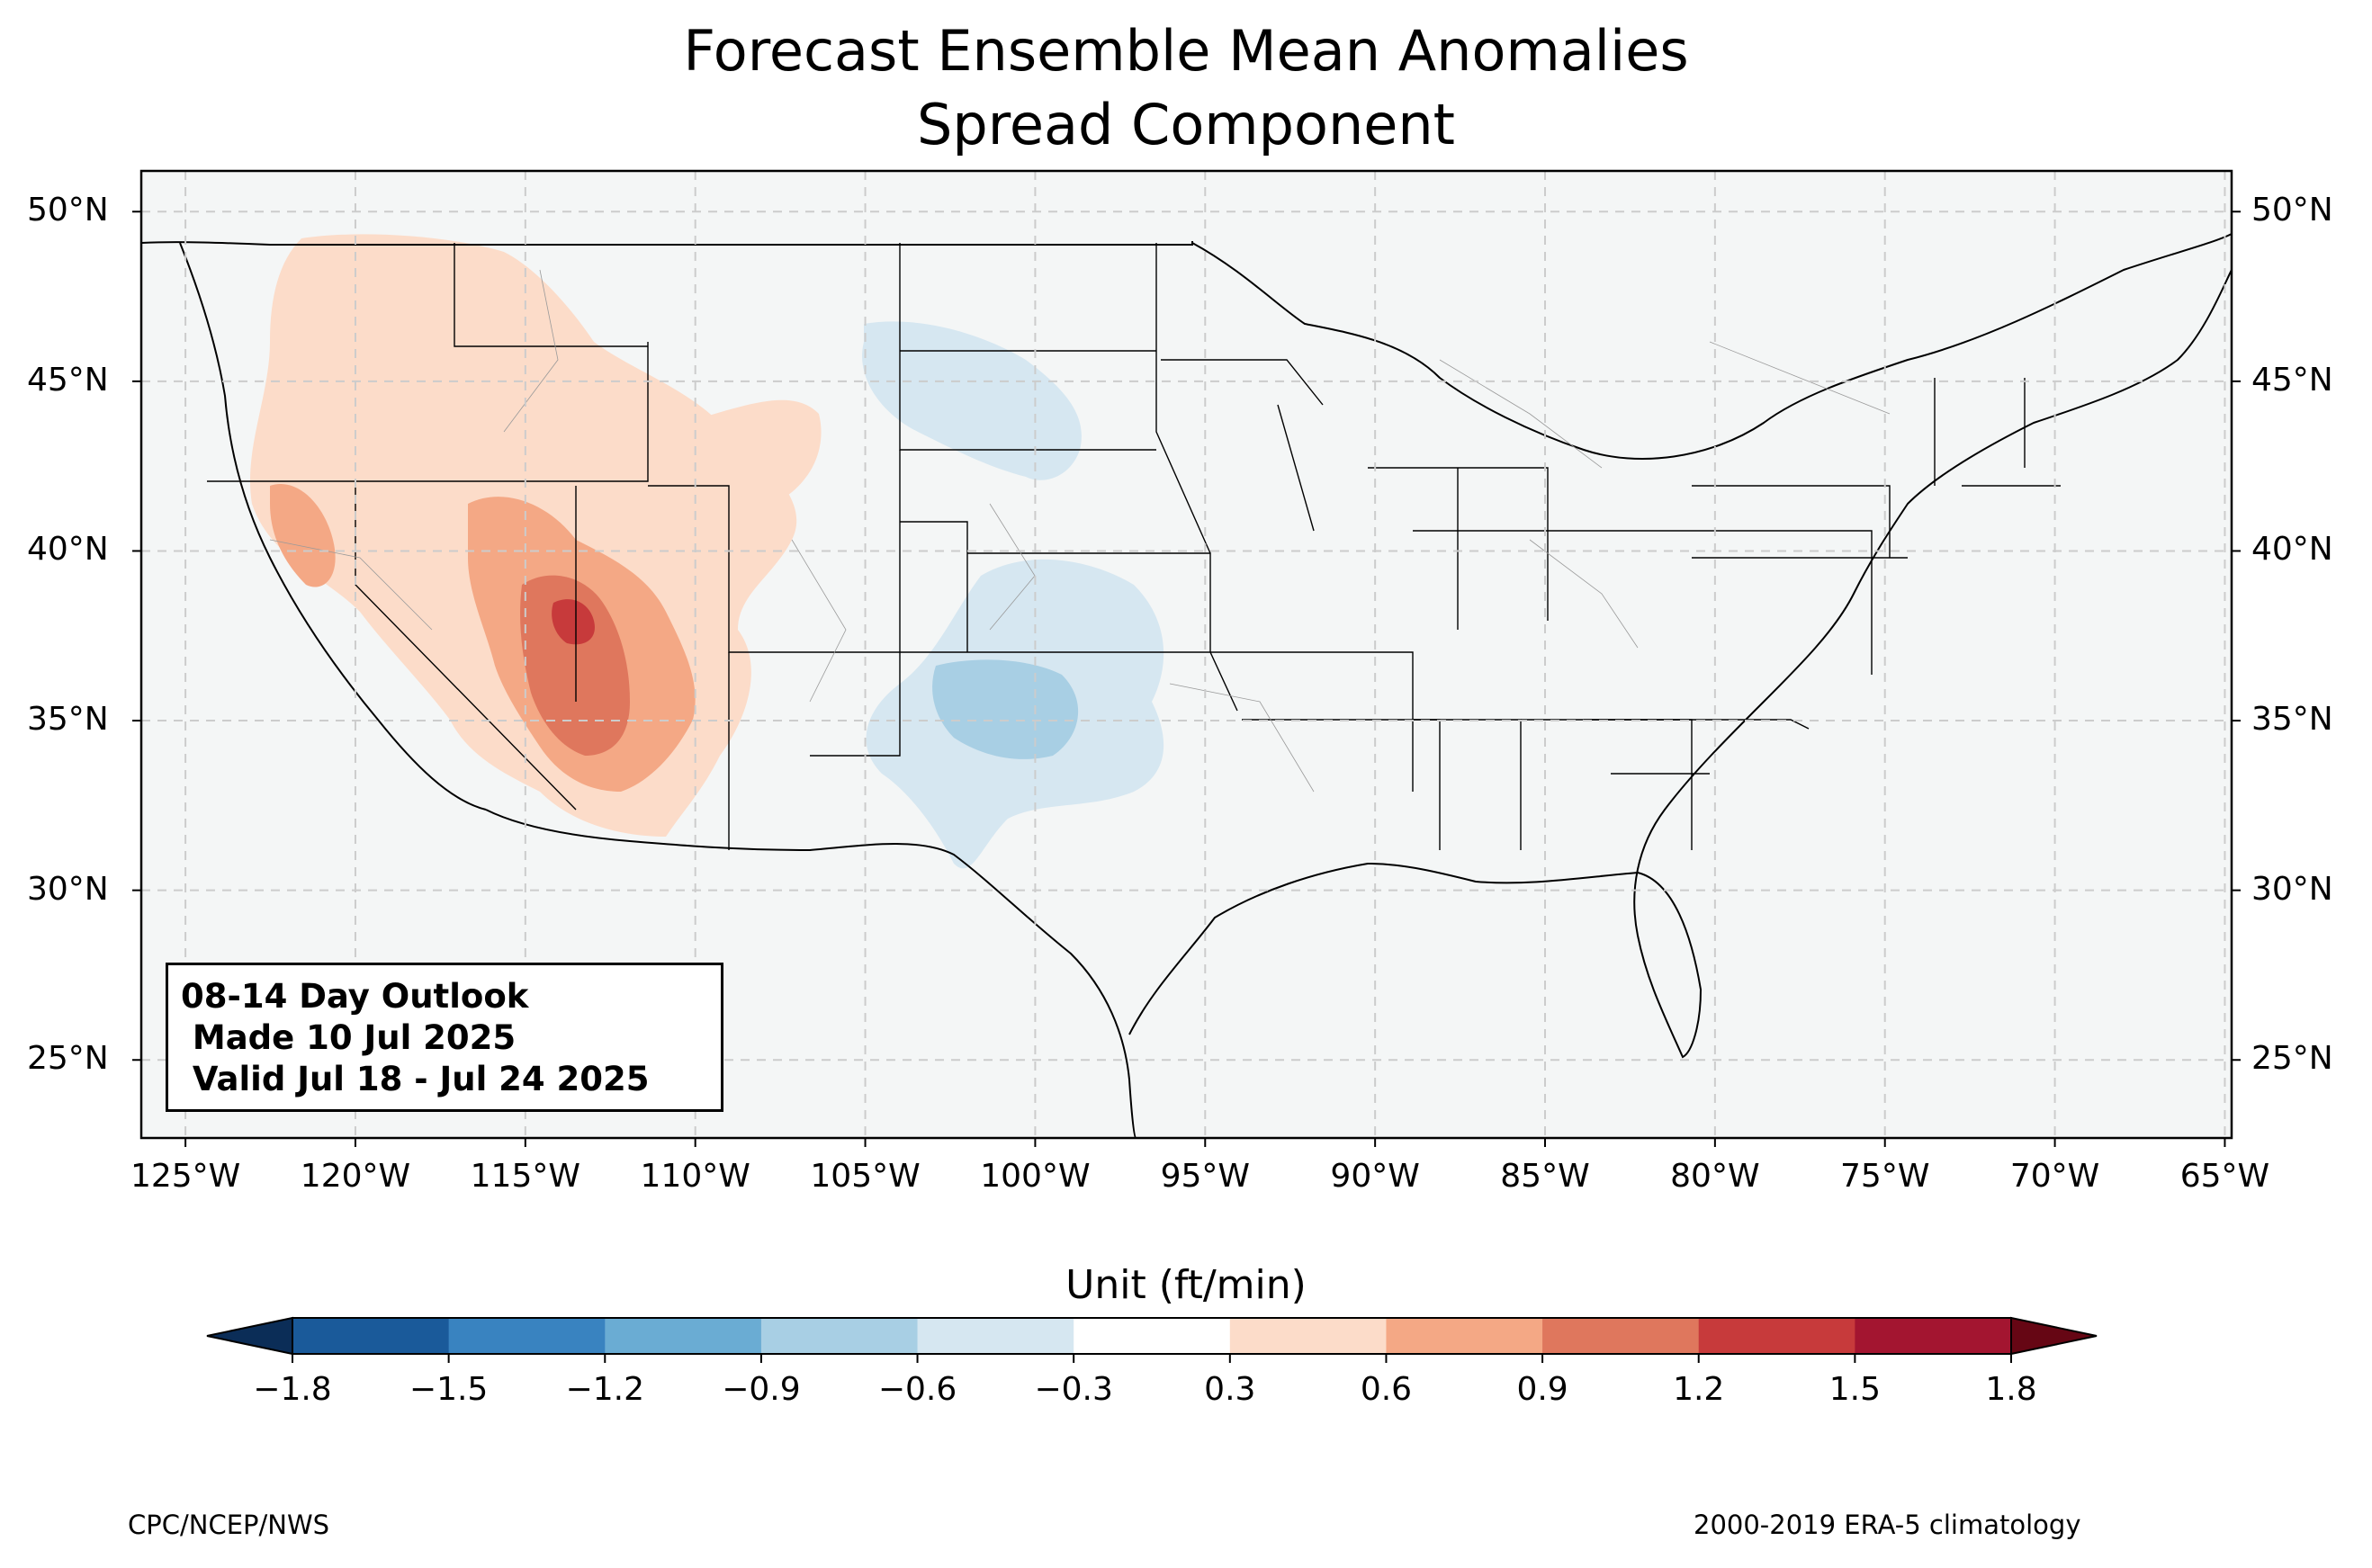 The image size is (2372, 1568). Describe the element at coordinates (1386, 1389) in the screenshot. I see `colorbar-tick-label: 0.6` at that location.